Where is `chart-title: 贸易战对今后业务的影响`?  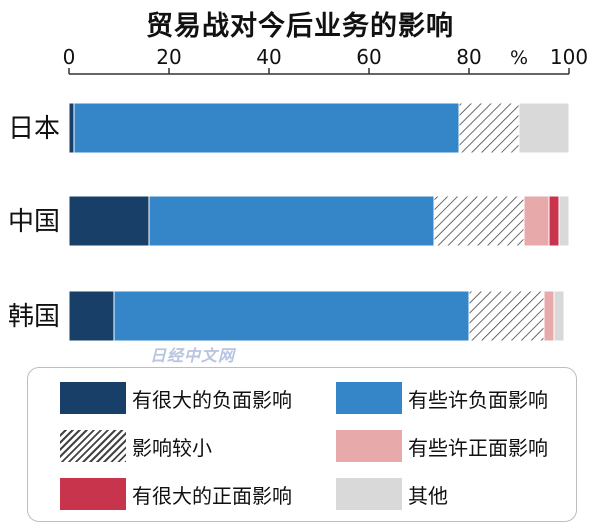
chart-title: 贸易战对今后业务的影响 is located at coordinates (300, 26).